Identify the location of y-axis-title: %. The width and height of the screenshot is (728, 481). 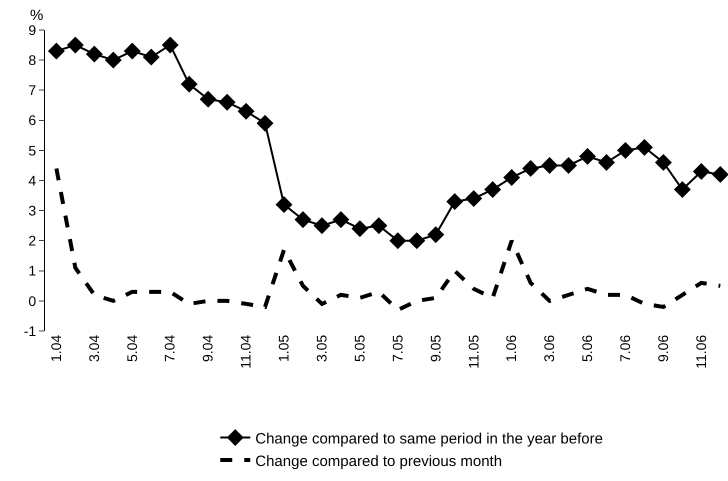
(37, 15).